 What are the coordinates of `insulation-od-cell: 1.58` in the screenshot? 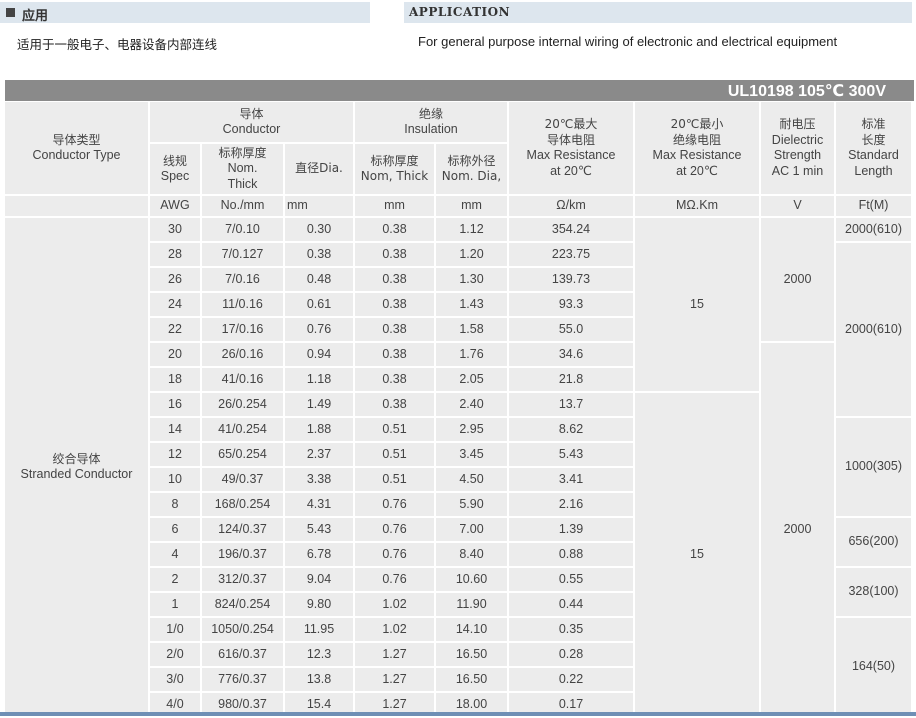 It's located at (471, 329).